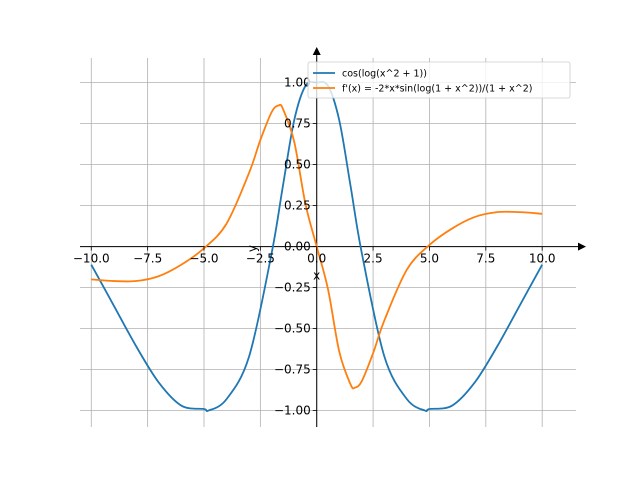 This screenshot has height=480, width=640. I want to click on x-axis-arrow, so click(582, 246).